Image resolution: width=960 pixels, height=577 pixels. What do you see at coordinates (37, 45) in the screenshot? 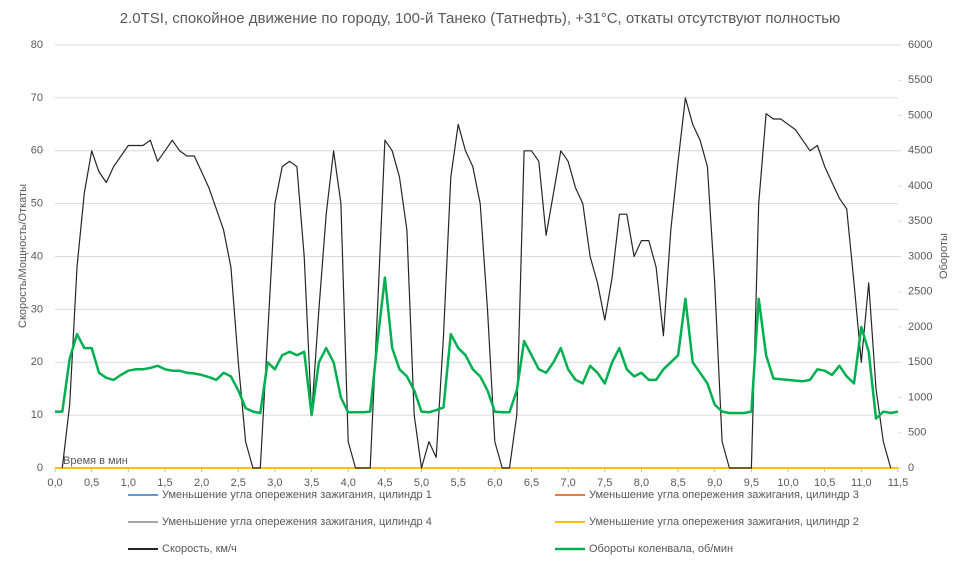
I see `y-tick-label: 80` at bounding box center [37, 45].